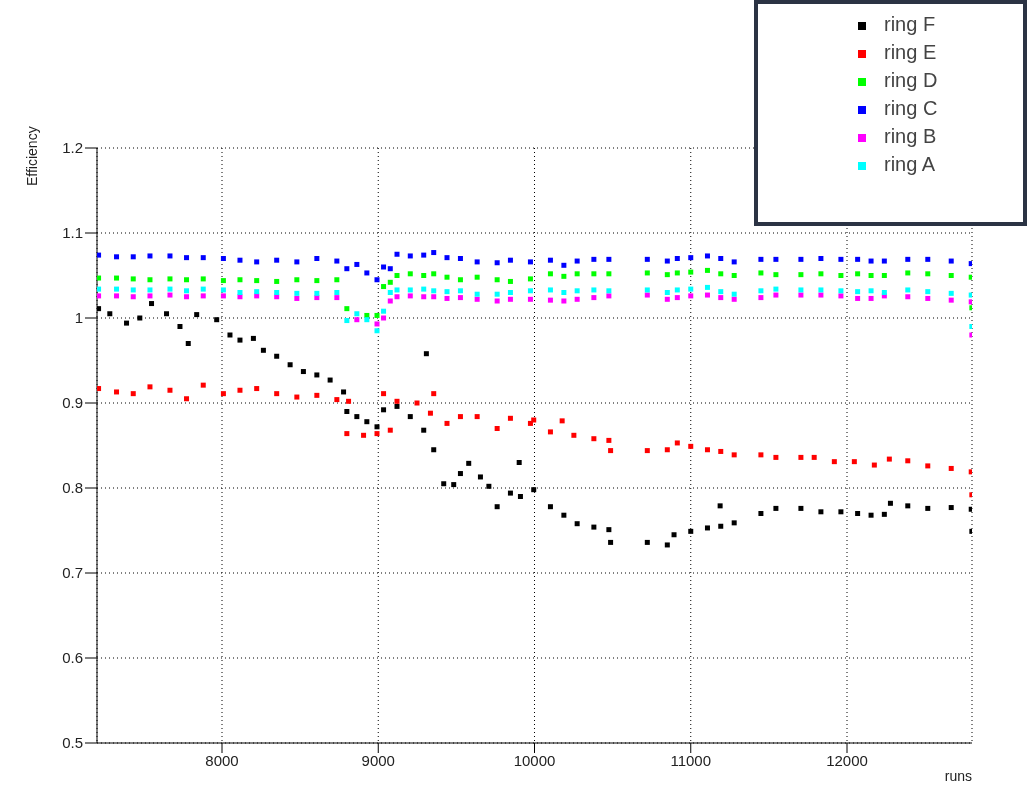  Describe the element at coordinates (910, 164) in the screenshot. I see `legend-label: ring A` at that location.